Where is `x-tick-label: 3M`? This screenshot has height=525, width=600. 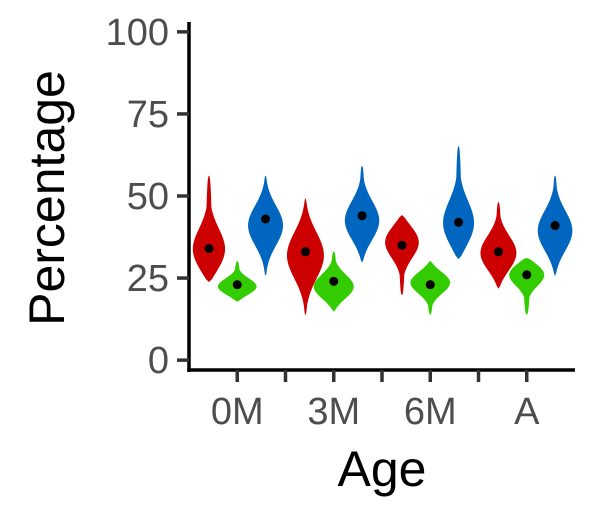
x-tick-label: 3M is located at coordinates (333, 412).